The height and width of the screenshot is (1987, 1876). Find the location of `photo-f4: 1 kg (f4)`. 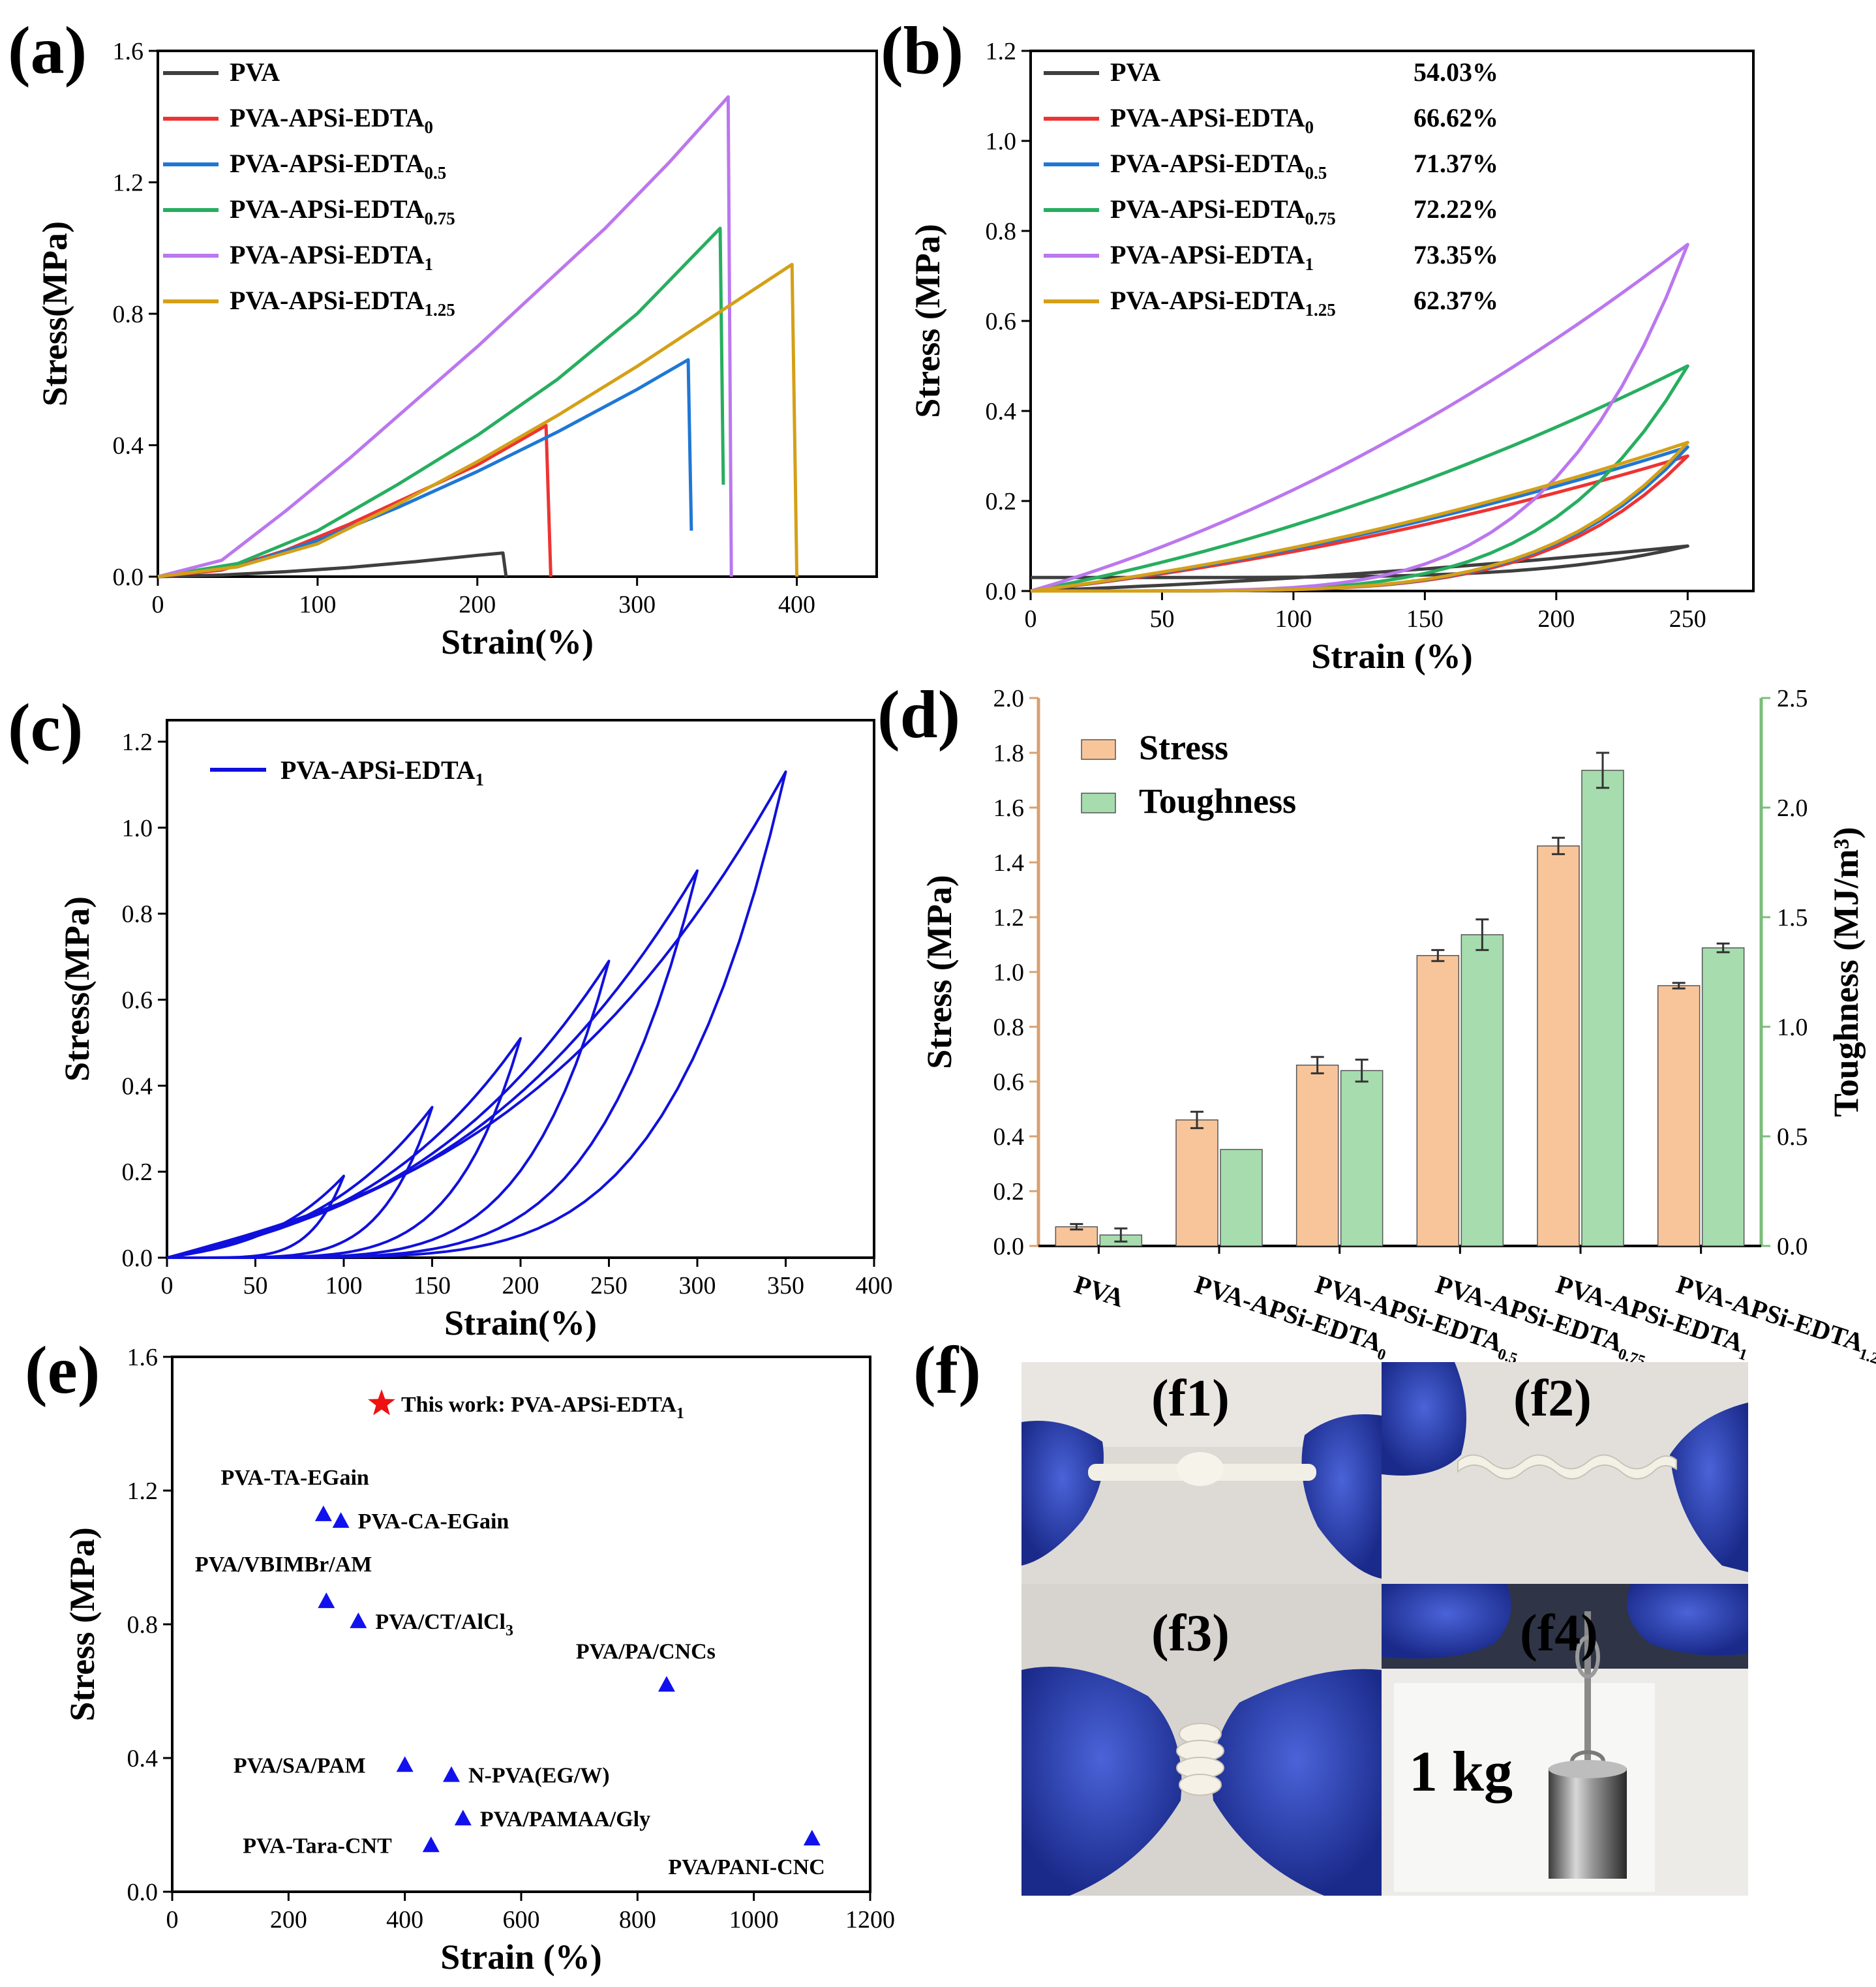

photo-f4: 1 kg (f4) is located at coordinates (1565, 1740).